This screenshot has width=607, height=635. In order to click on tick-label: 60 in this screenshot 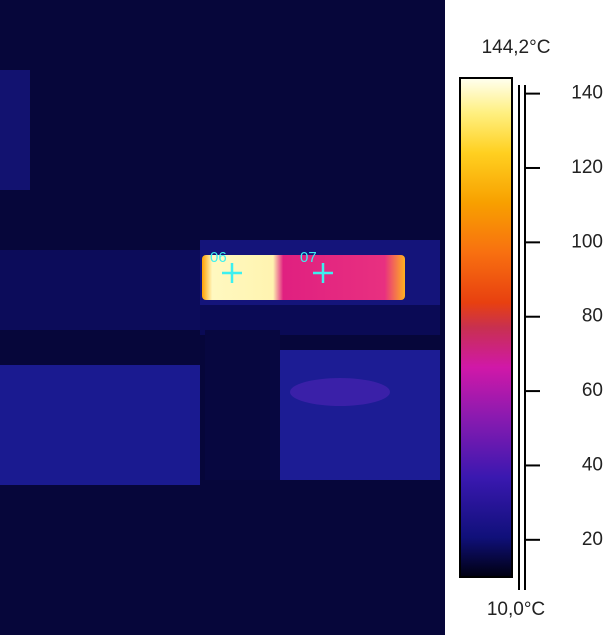, I will do `click(592, 390)`.